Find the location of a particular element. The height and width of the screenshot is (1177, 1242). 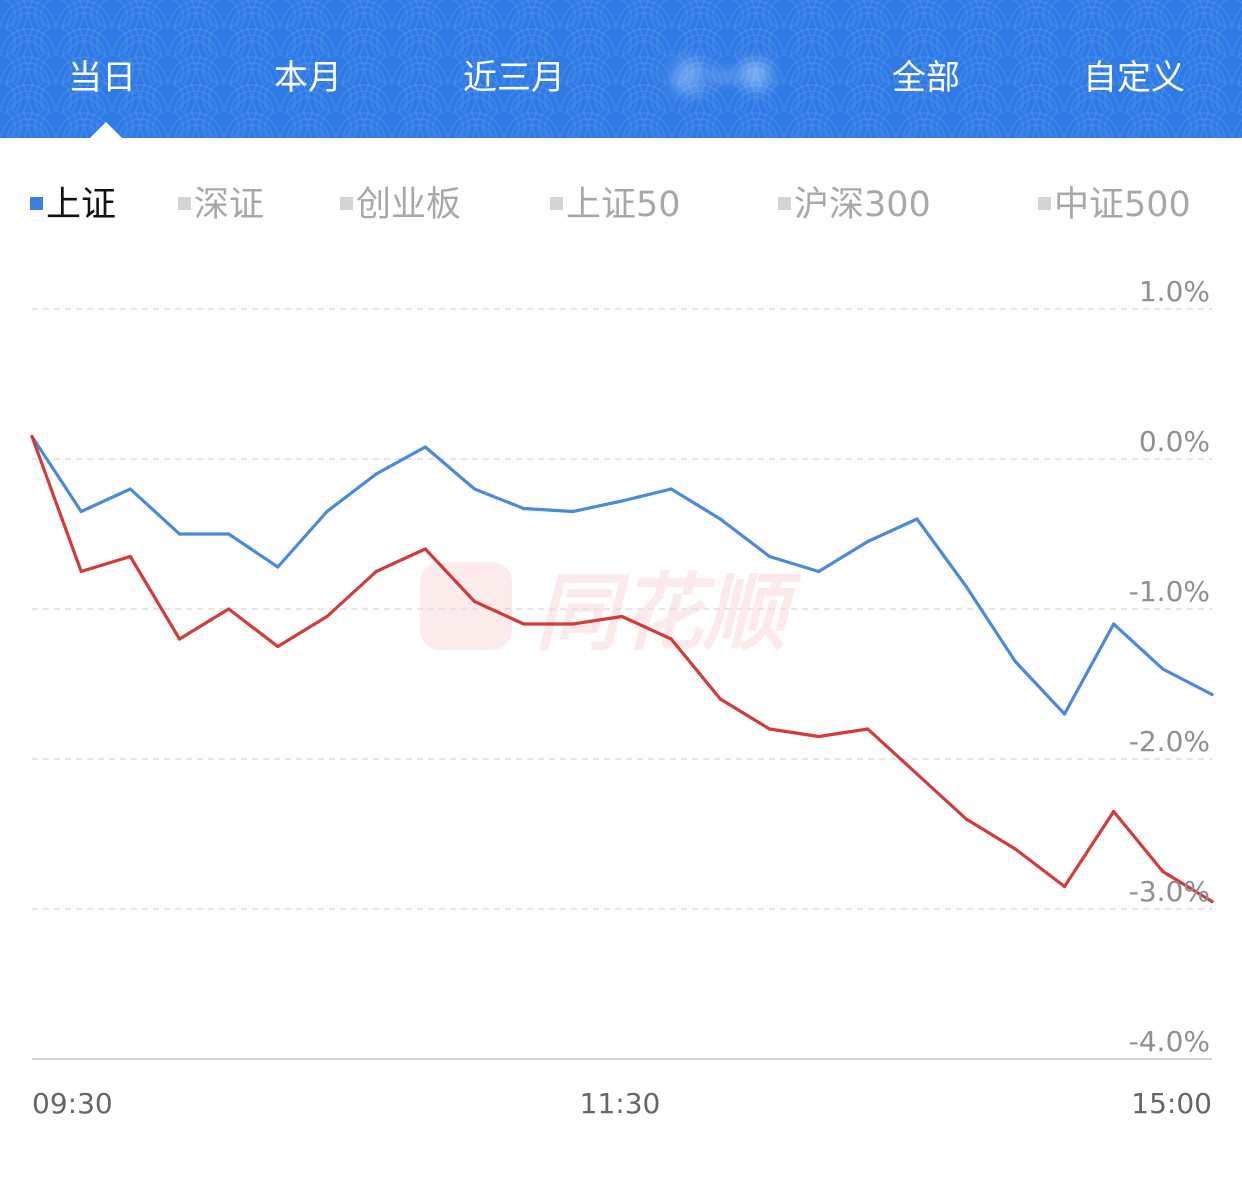

x-tick-label: 09:30 is located at coordinates (72, 1103).